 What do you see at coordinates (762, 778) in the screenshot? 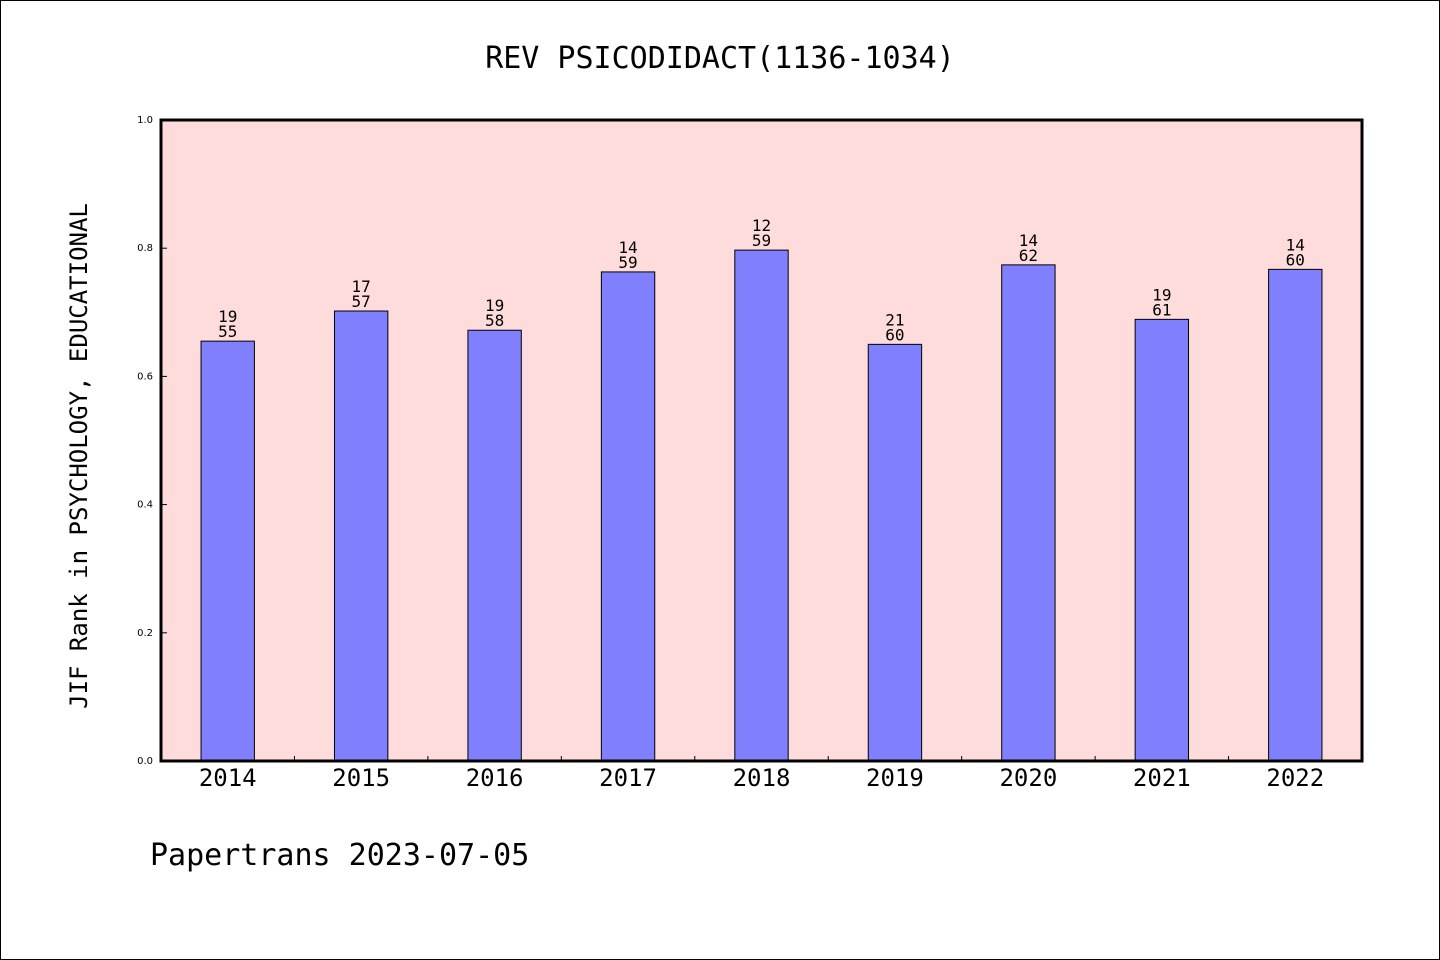
I see `x-tick-label-2018: 2018` at bounding box center [762, 778].